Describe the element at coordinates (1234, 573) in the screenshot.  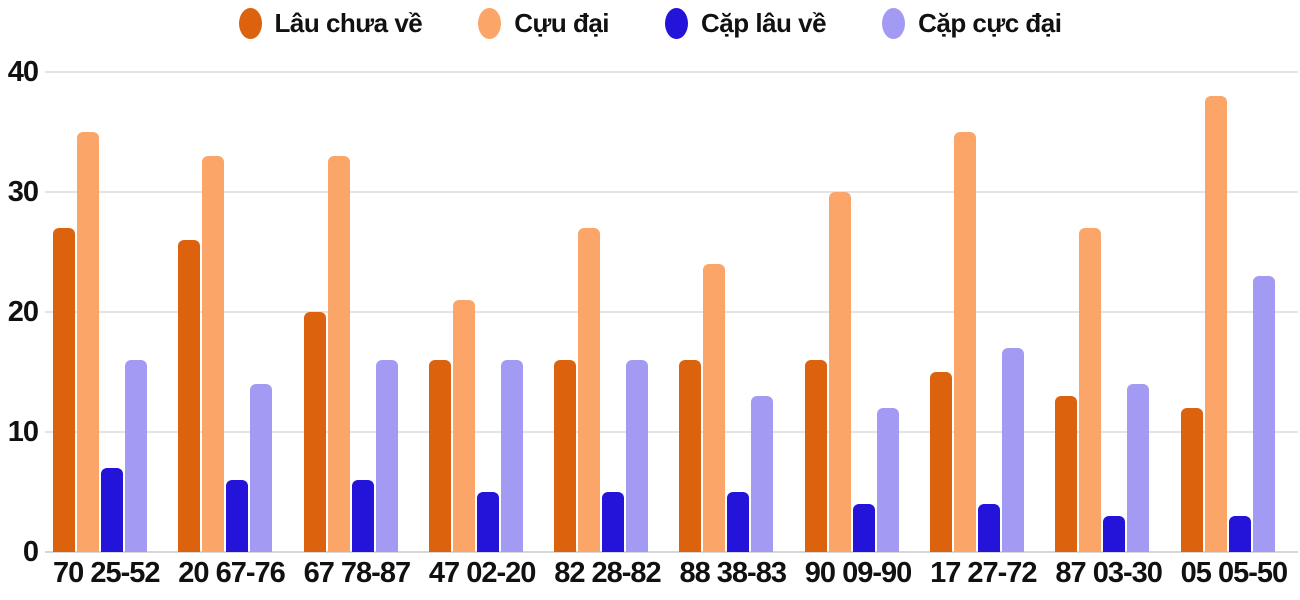
I see `x-label-9: 05 05-50` at that location.